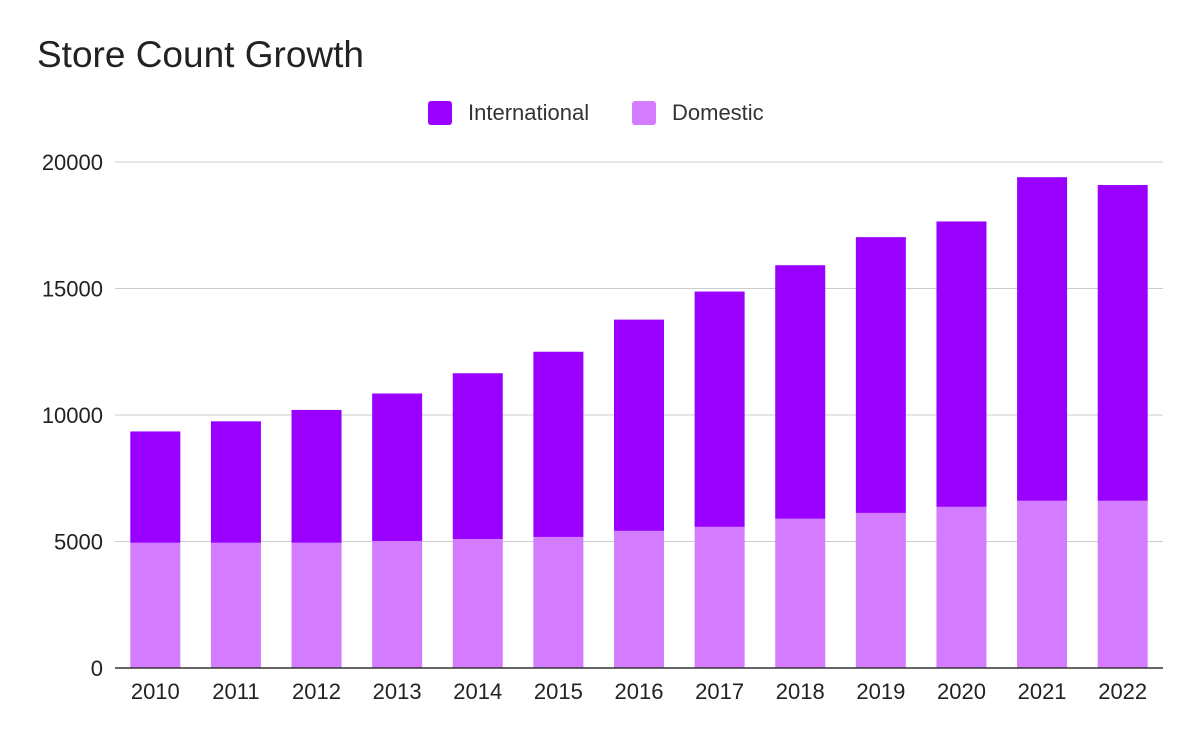 Image resolution: width=1200 pixels, height=742 pixels. I want to click on bar-international-2021, so click(1042, 339).